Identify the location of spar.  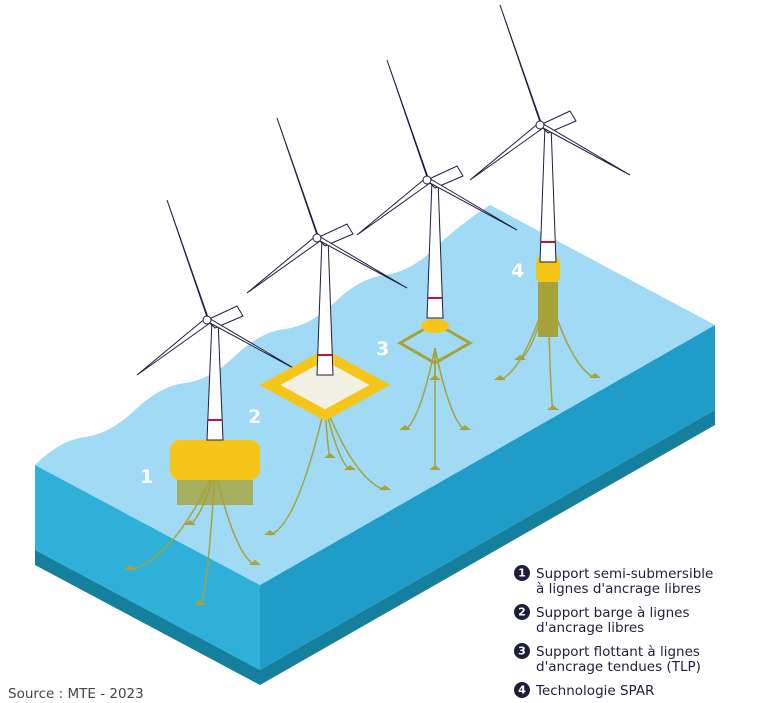
(548, 309).